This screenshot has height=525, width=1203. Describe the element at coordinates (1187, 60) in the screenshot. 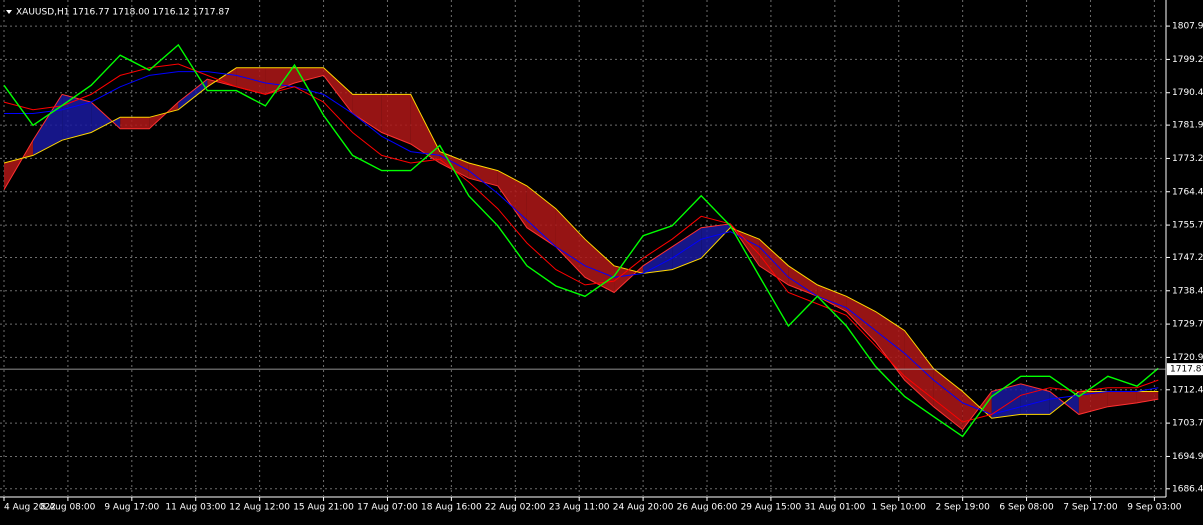

I see `y-tick-label: 1799.20` at that location.